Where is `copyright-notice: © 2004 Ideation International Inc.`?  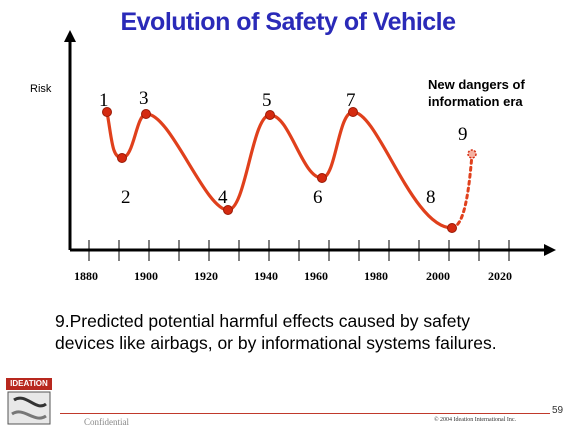 copyright-notice: © 2004 Ideation International Inc. is located at coordinates (475, 420).